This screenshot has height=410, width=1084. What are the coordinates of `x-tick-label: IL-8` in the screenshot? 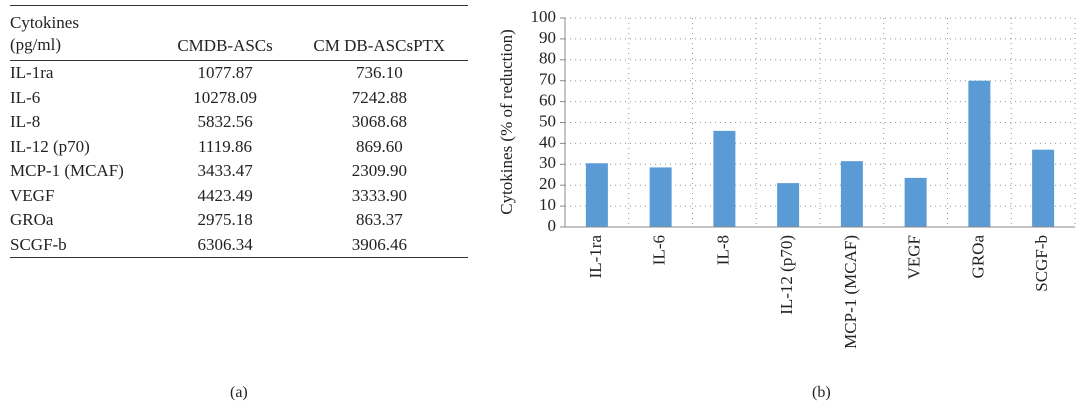 It's located at (722, 250).